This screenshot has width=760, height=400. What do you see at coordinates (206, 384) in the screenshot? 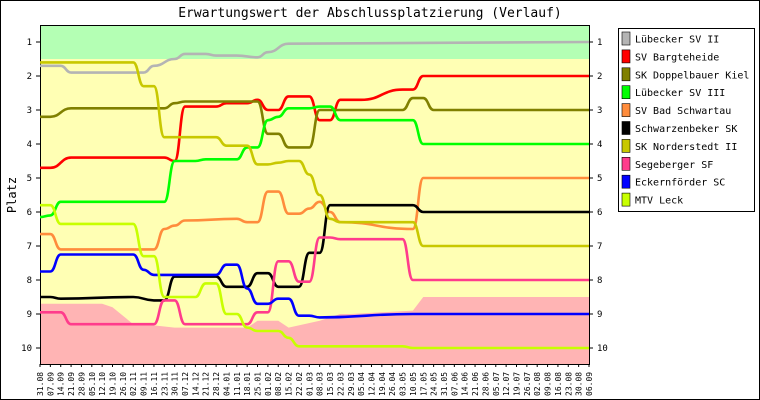
I see `x-tick-label: 21.12` at bounding box center [206, 384].